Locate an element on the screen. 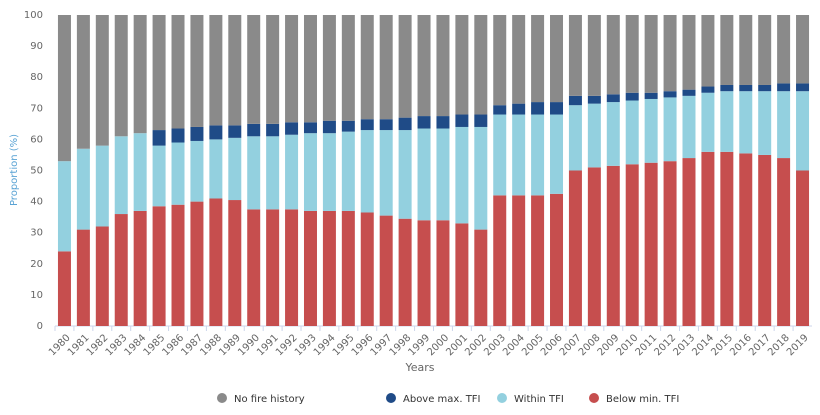 Image resolution: width=820 pixels, height=415 pixels. y-tick-label: 40 is located at coordinates (36, 202).